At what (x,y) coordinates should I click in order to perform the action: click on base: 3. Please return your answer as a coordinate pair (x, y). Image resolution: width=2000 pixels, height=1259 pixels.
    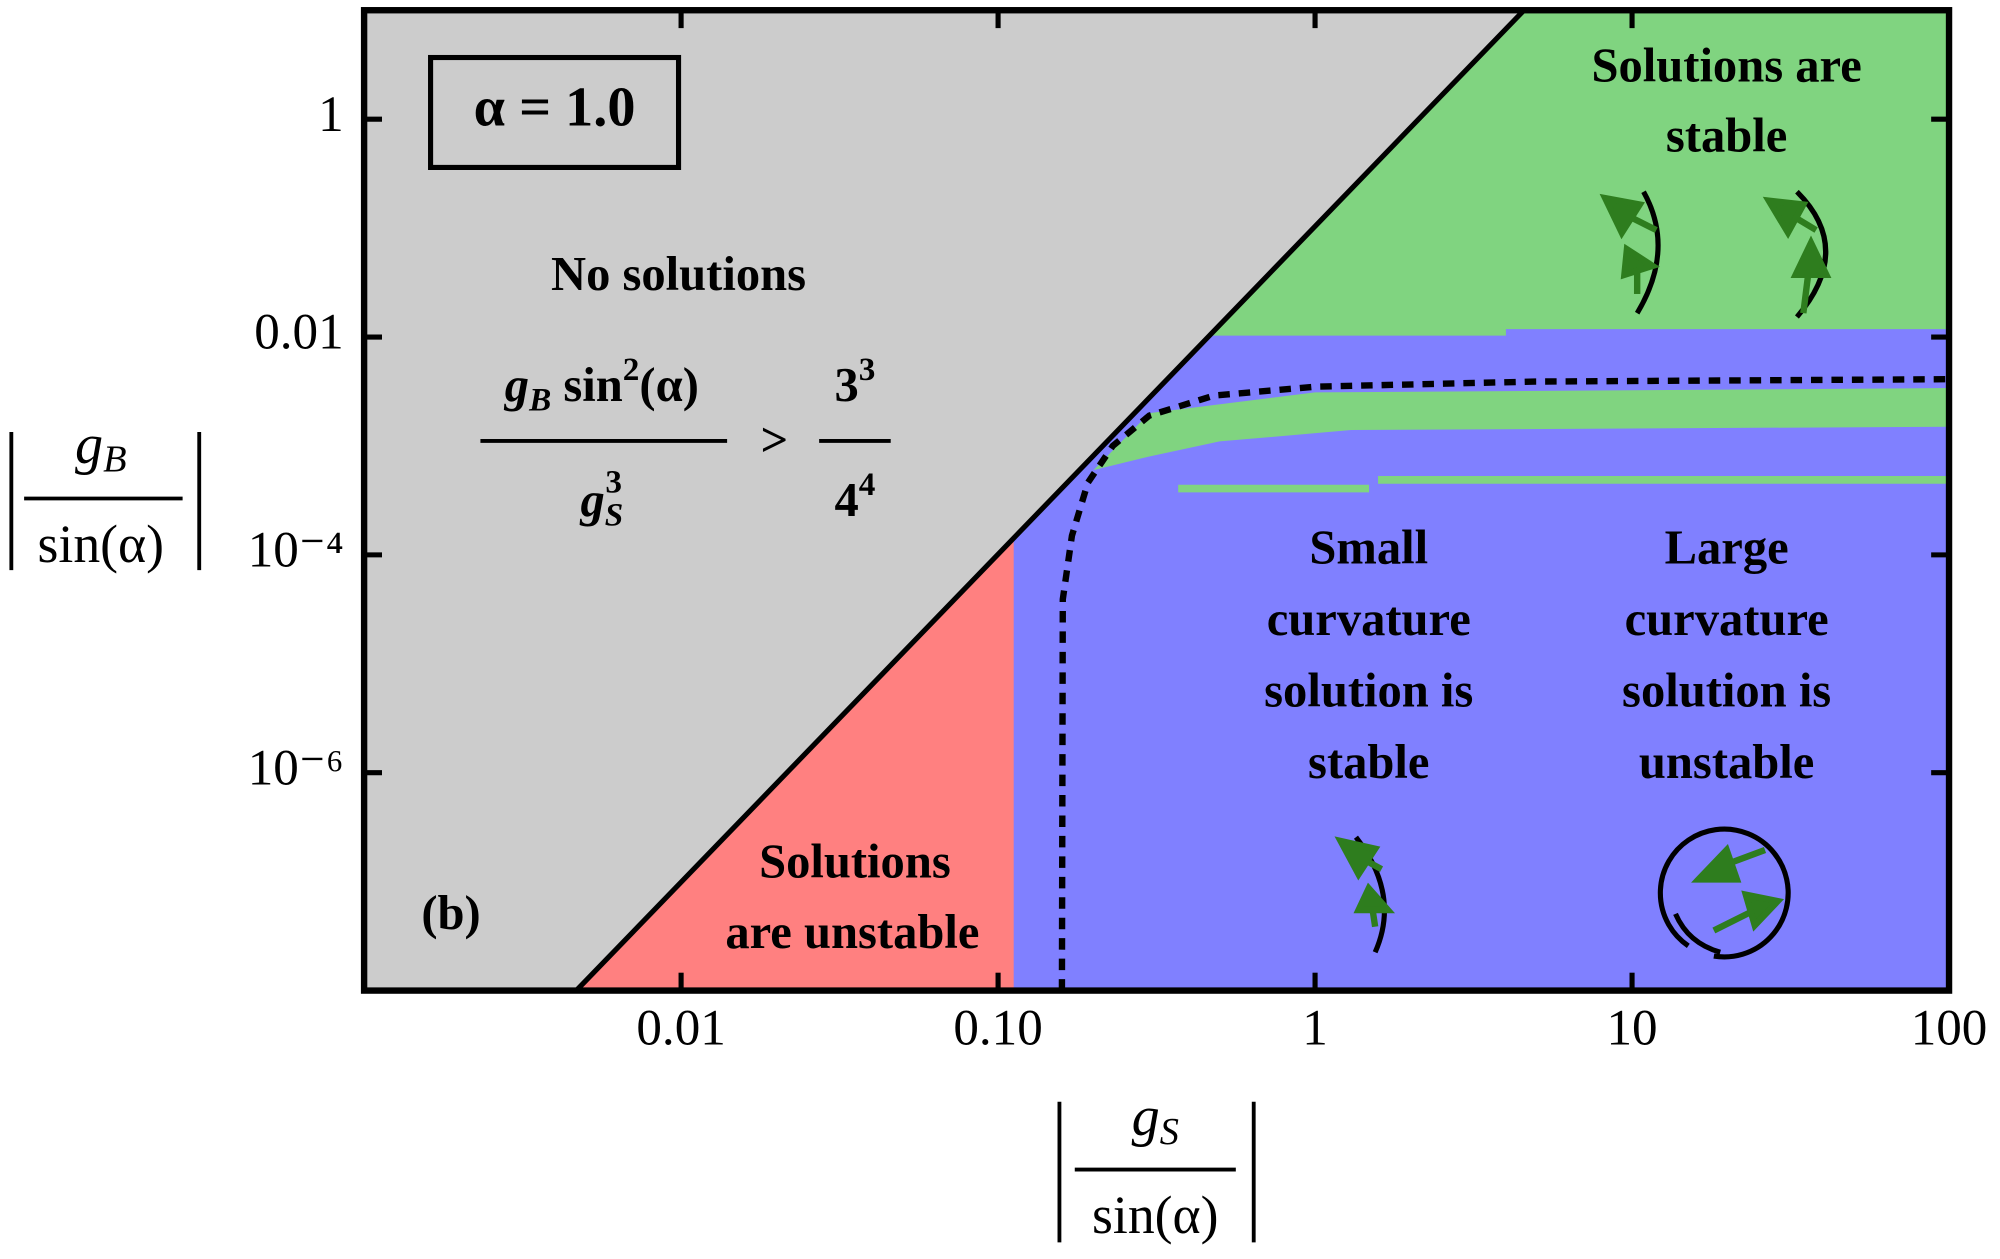
    Looking at the image, I should click on (846, 385).